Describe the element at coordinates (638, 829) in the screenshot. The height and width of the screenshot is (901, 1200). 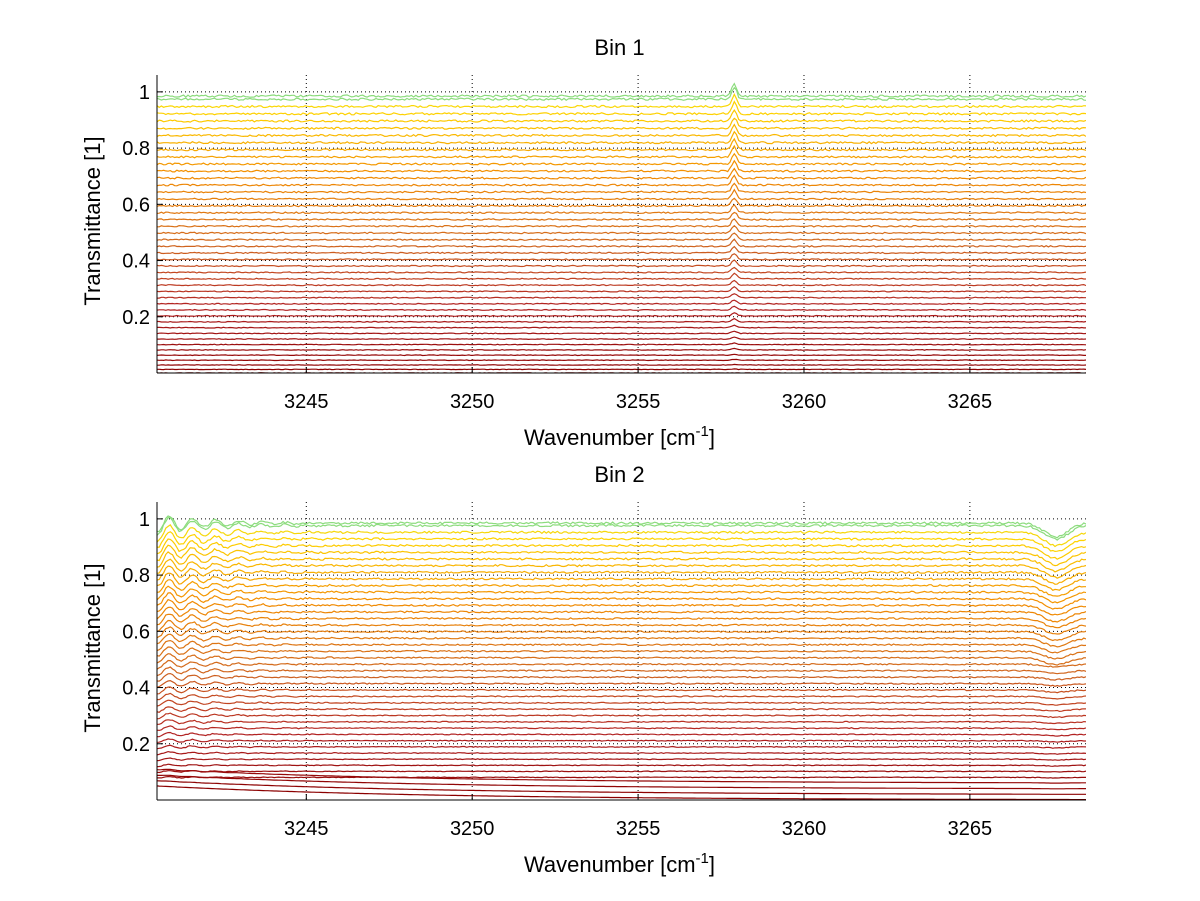
I see `x-tick-label: 3255` at that location.